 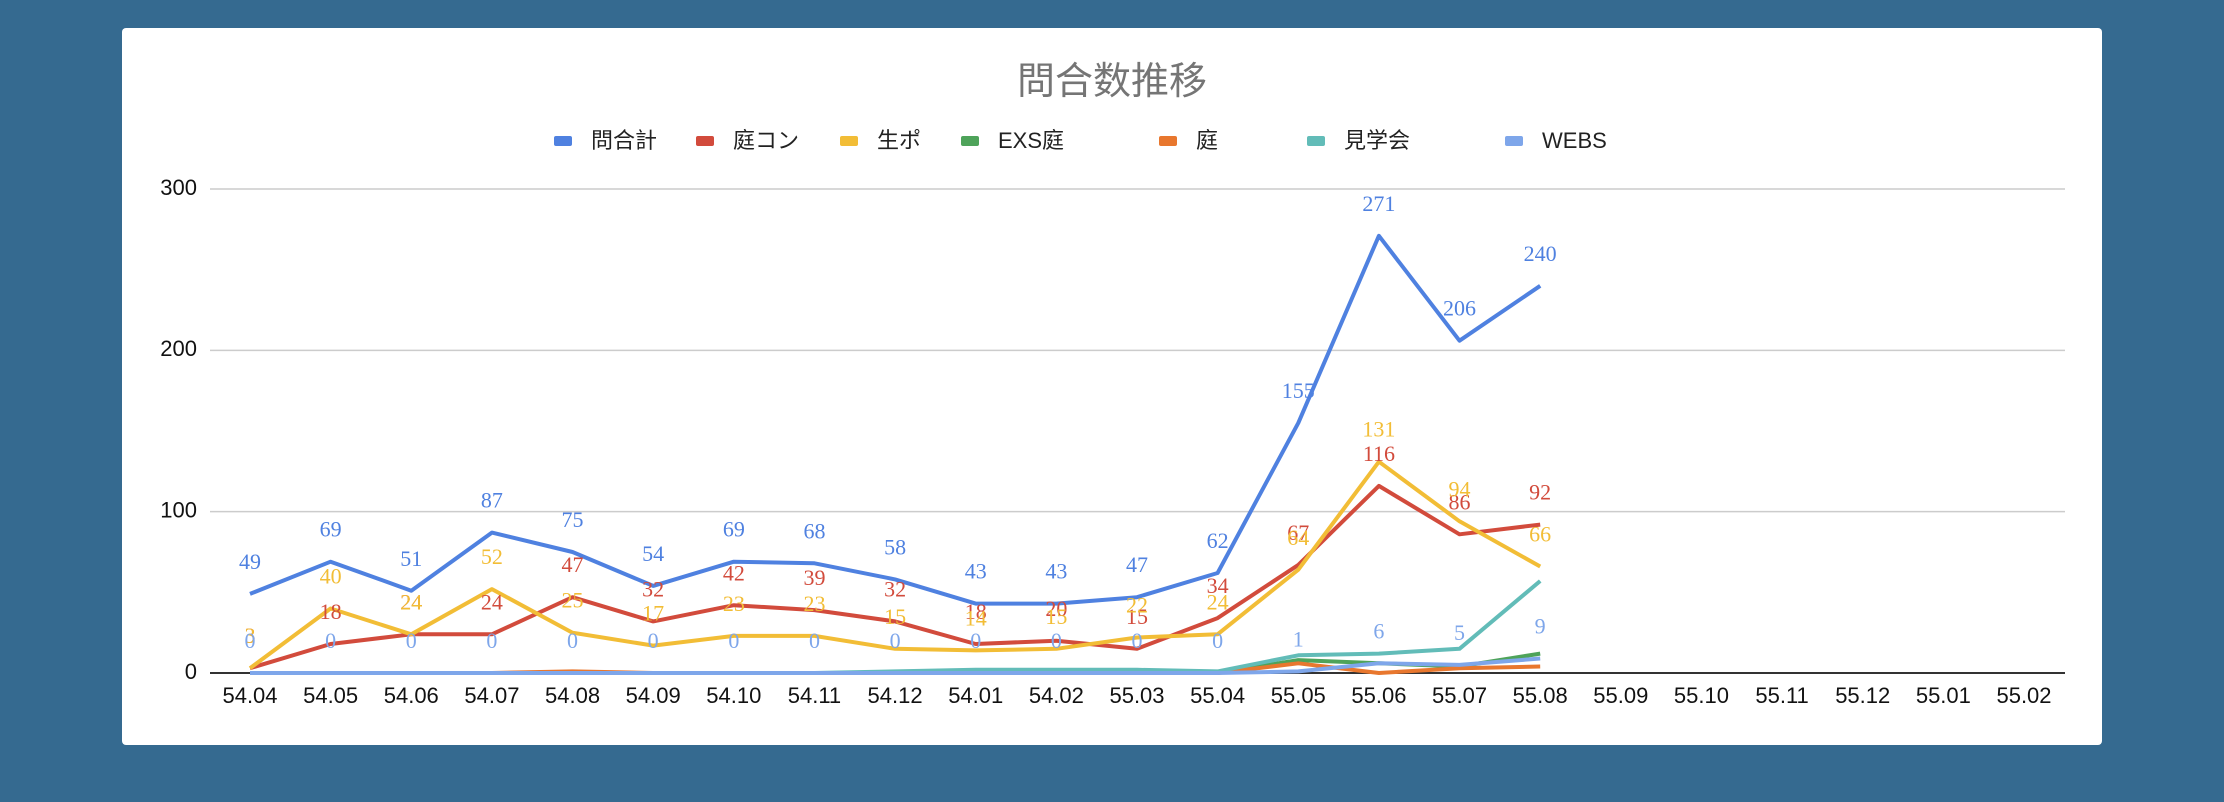 I want to click on data-label: 22, so click(x=1137, y=605).